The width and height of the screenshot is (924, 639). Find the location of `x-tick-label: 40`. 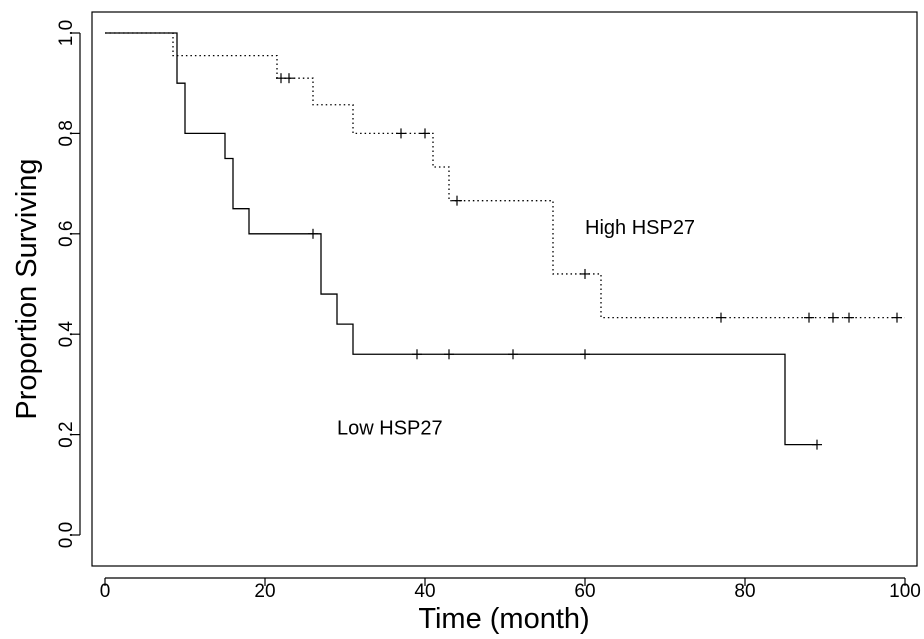

x-tick-label: 40 is located at coordinates (424, 591).